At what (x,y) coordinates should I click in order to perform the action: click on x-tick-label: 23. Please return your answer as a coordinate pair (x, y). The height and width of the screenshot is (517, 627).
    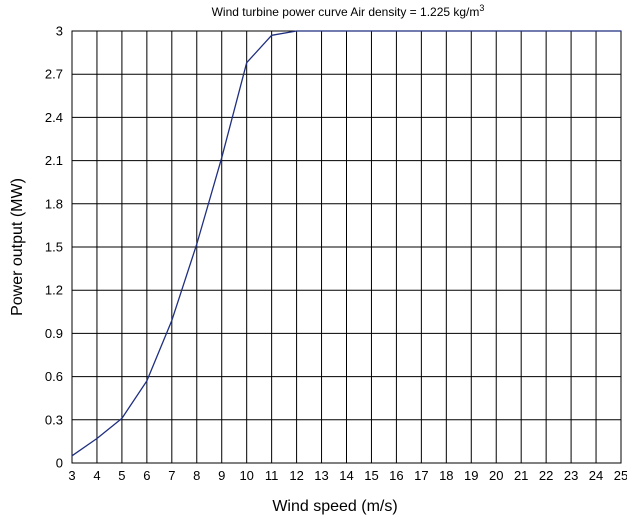
    Looking at the image, I should click on (571, 475).